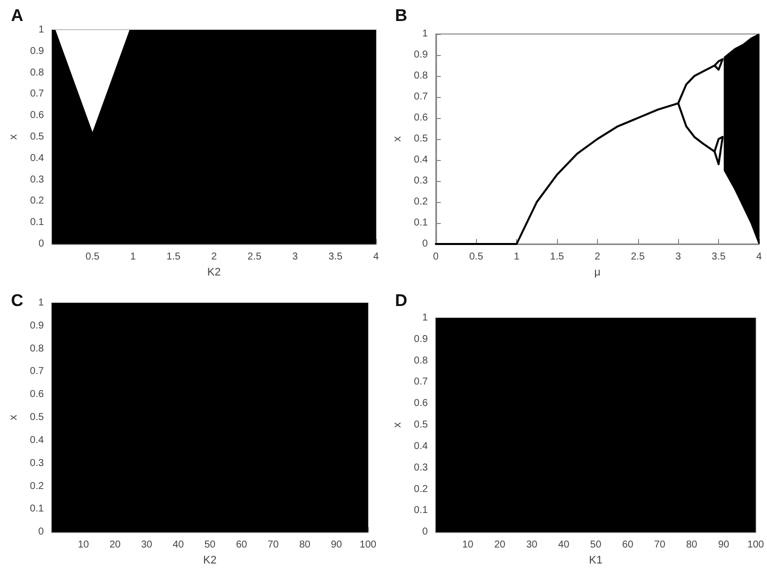 The image size is (767, 571). What do you see at coordinates (595, 560) in the screenshot?
I see `x-axis-title: K1` at bounding box center [595, 560].